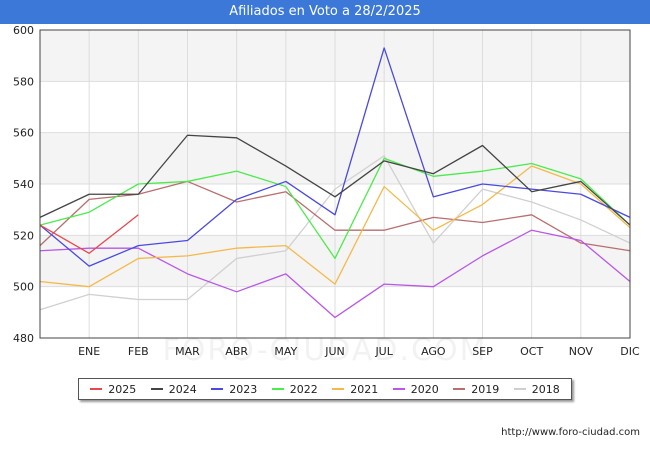  What do you see at coordinates (23, 287) in the screenshot?
I see `y-tick-label: 500` at bounding box center [23, 287].